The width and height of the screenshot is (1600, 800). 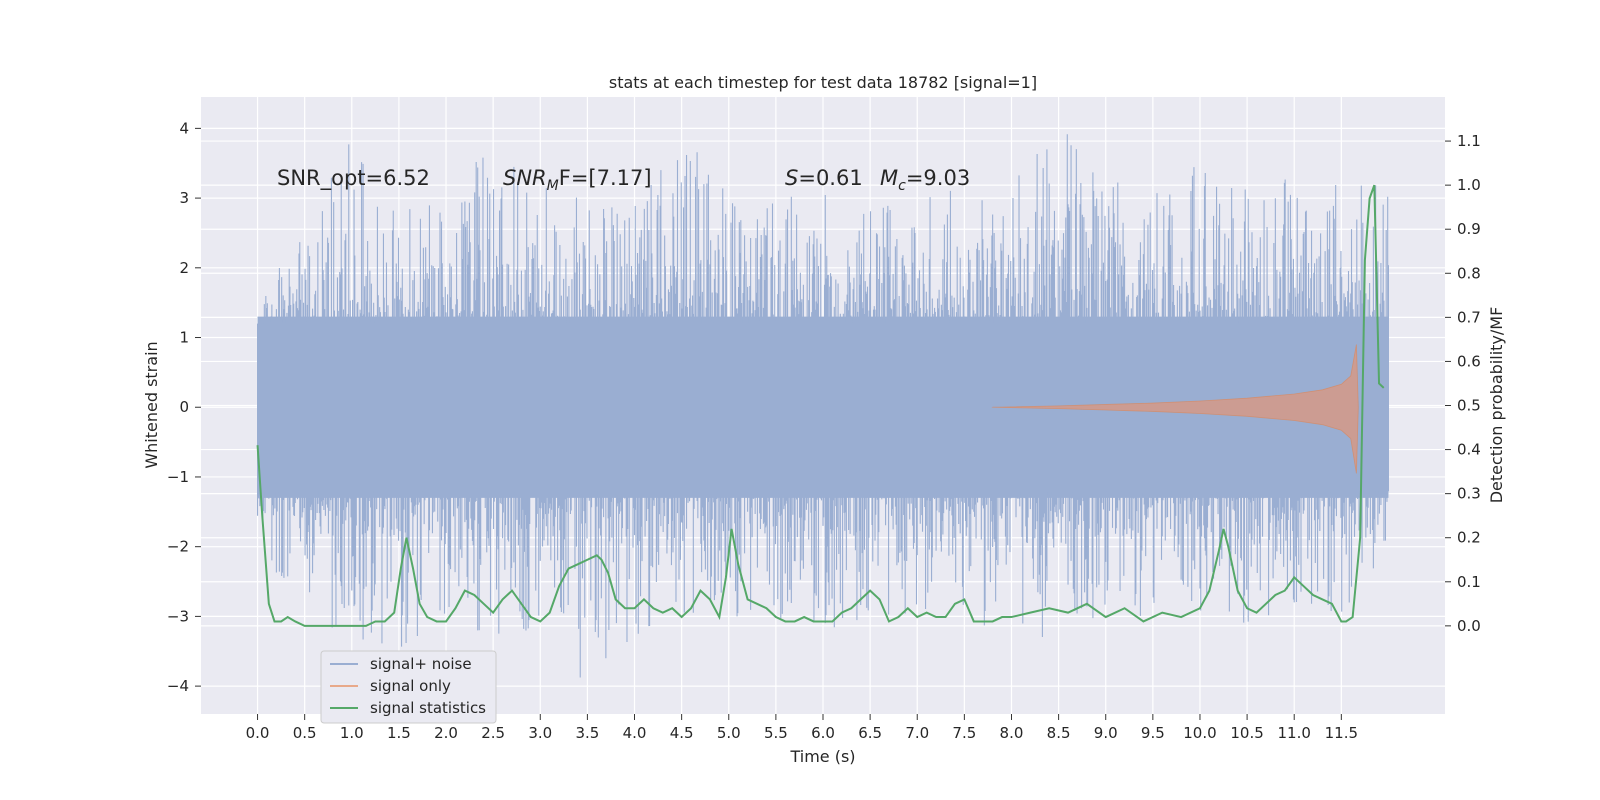 What do you see at coordinates (870, 733) in the screenshot?
I see `x-tick-label: 6.5` at bounding box center [870, 733].